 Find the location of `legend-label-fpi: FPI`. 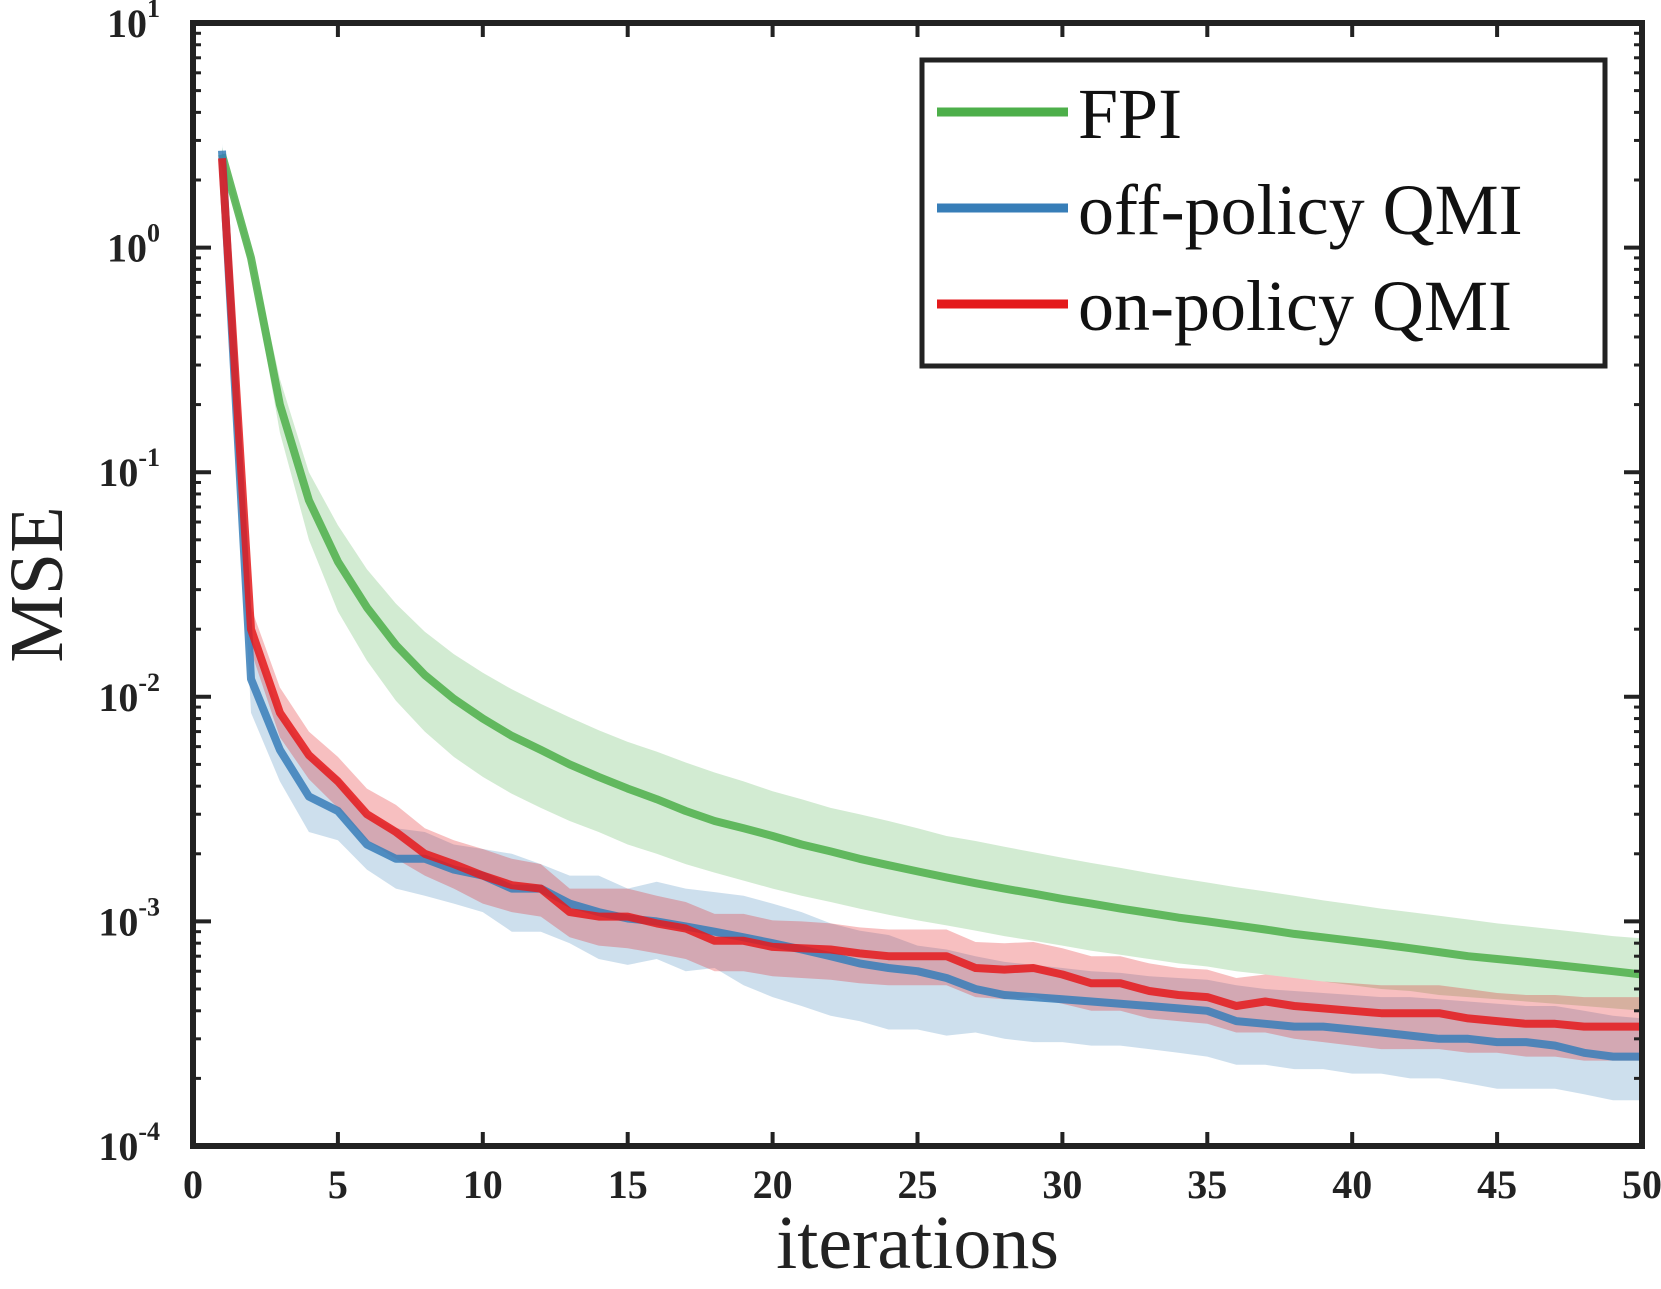

legend-label-fpi: FPI is located at coordinates (1130, 114).